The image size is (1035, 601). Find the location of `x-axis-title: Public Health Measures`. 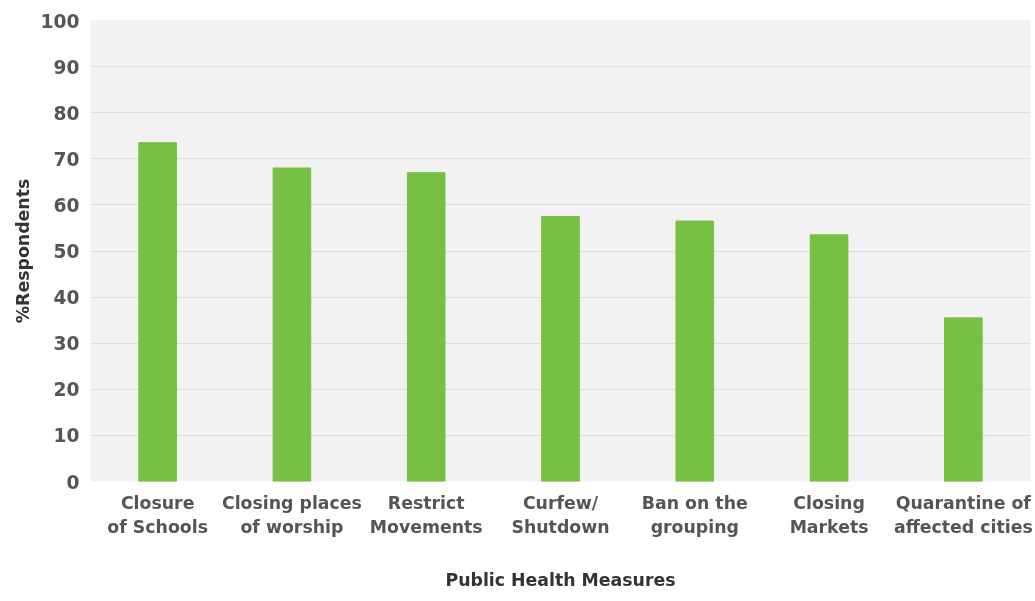

x-axis-title: Public Health Measures is located at coordinates (560, 579).